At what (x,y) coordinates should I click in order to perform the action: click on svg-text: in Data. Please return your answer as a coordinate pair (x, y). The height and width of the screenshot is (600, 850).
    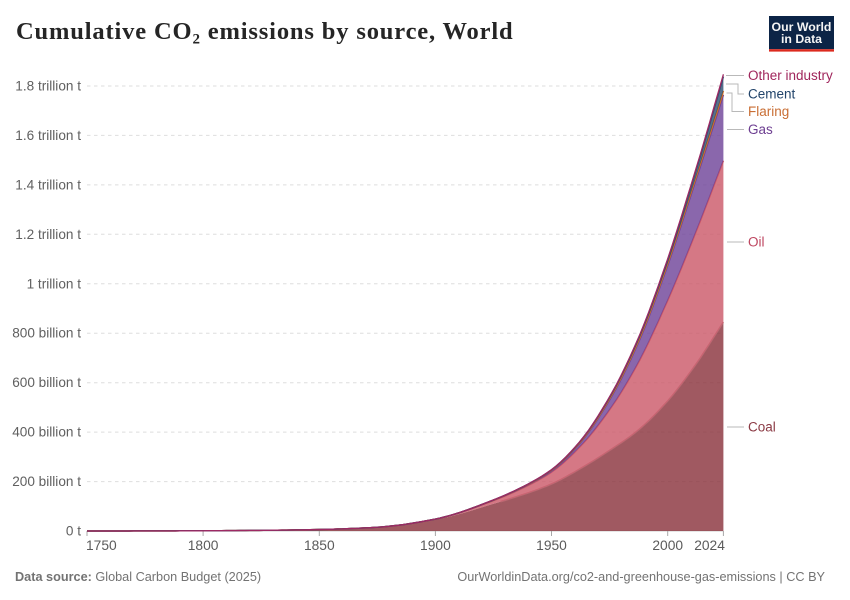
    Looking at the image, I should click on (801, 39).